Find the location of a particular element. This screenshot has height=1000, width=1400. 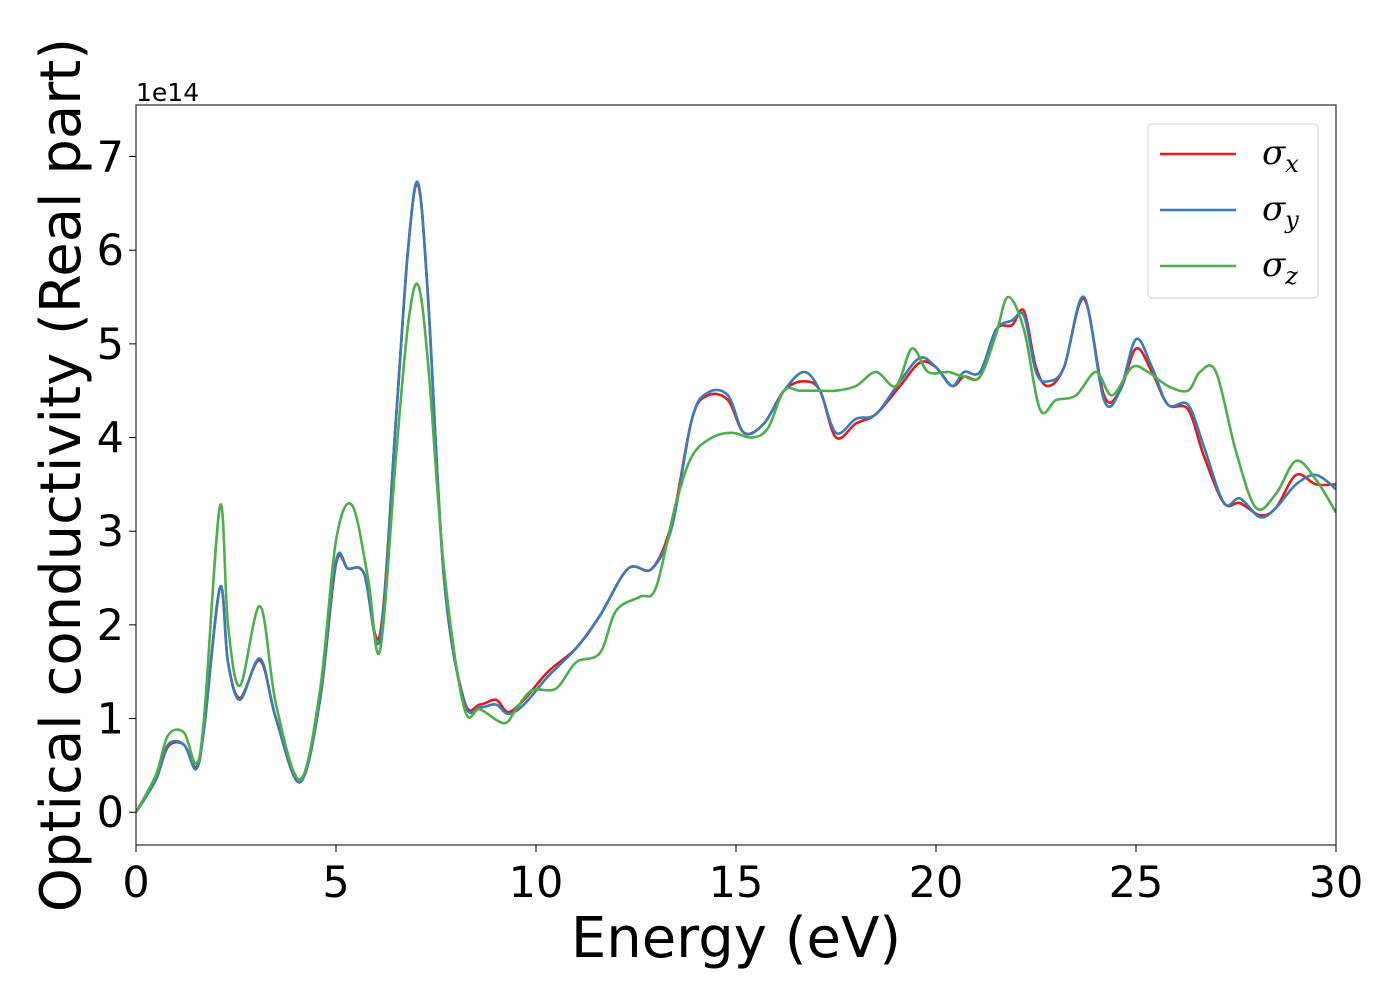

x-axis-title: Energy (eV) is located at coordinates (736, 938).